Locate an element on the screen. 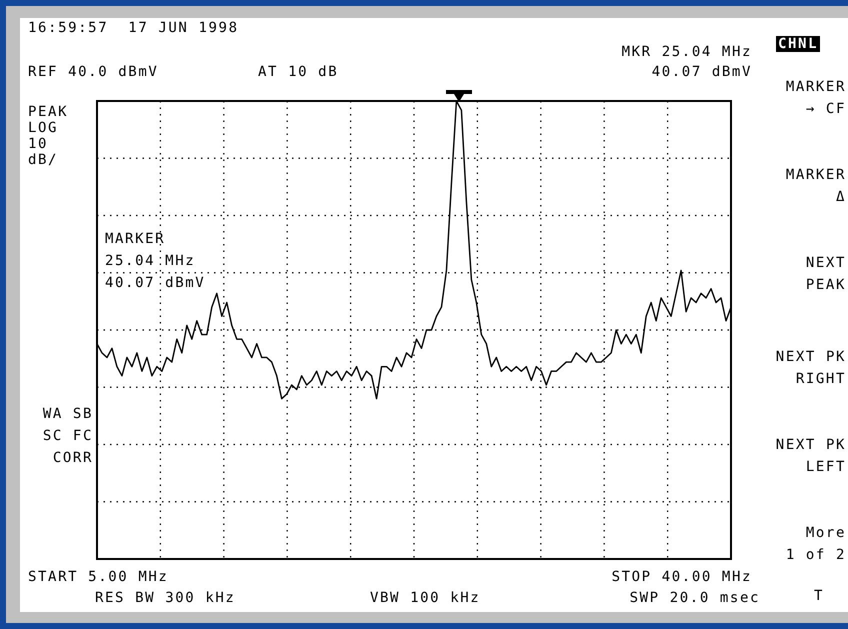  text: RES BW 300 kHz is located at coordinates (165, 598).